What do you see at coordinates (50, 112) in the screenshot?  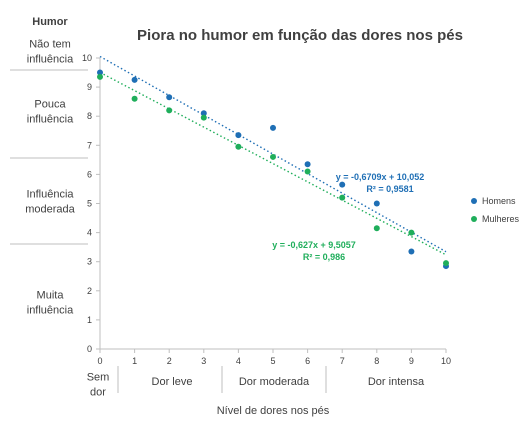 I see `y-band-label: Pouca influência` at bounding box center [50, 112].